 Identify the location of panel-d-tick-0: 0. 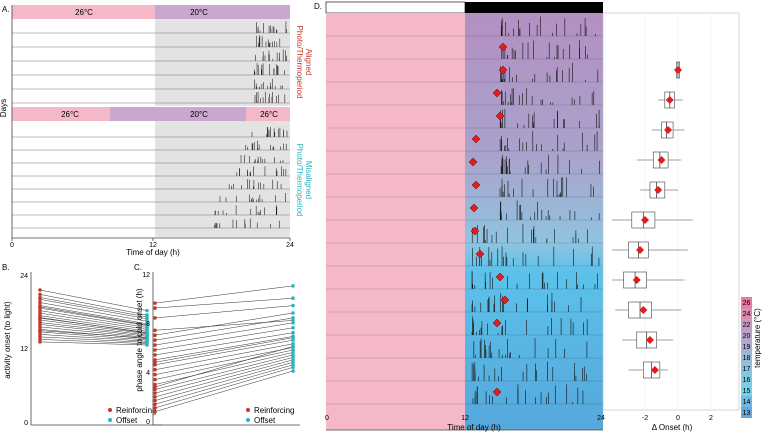
(327, 418).